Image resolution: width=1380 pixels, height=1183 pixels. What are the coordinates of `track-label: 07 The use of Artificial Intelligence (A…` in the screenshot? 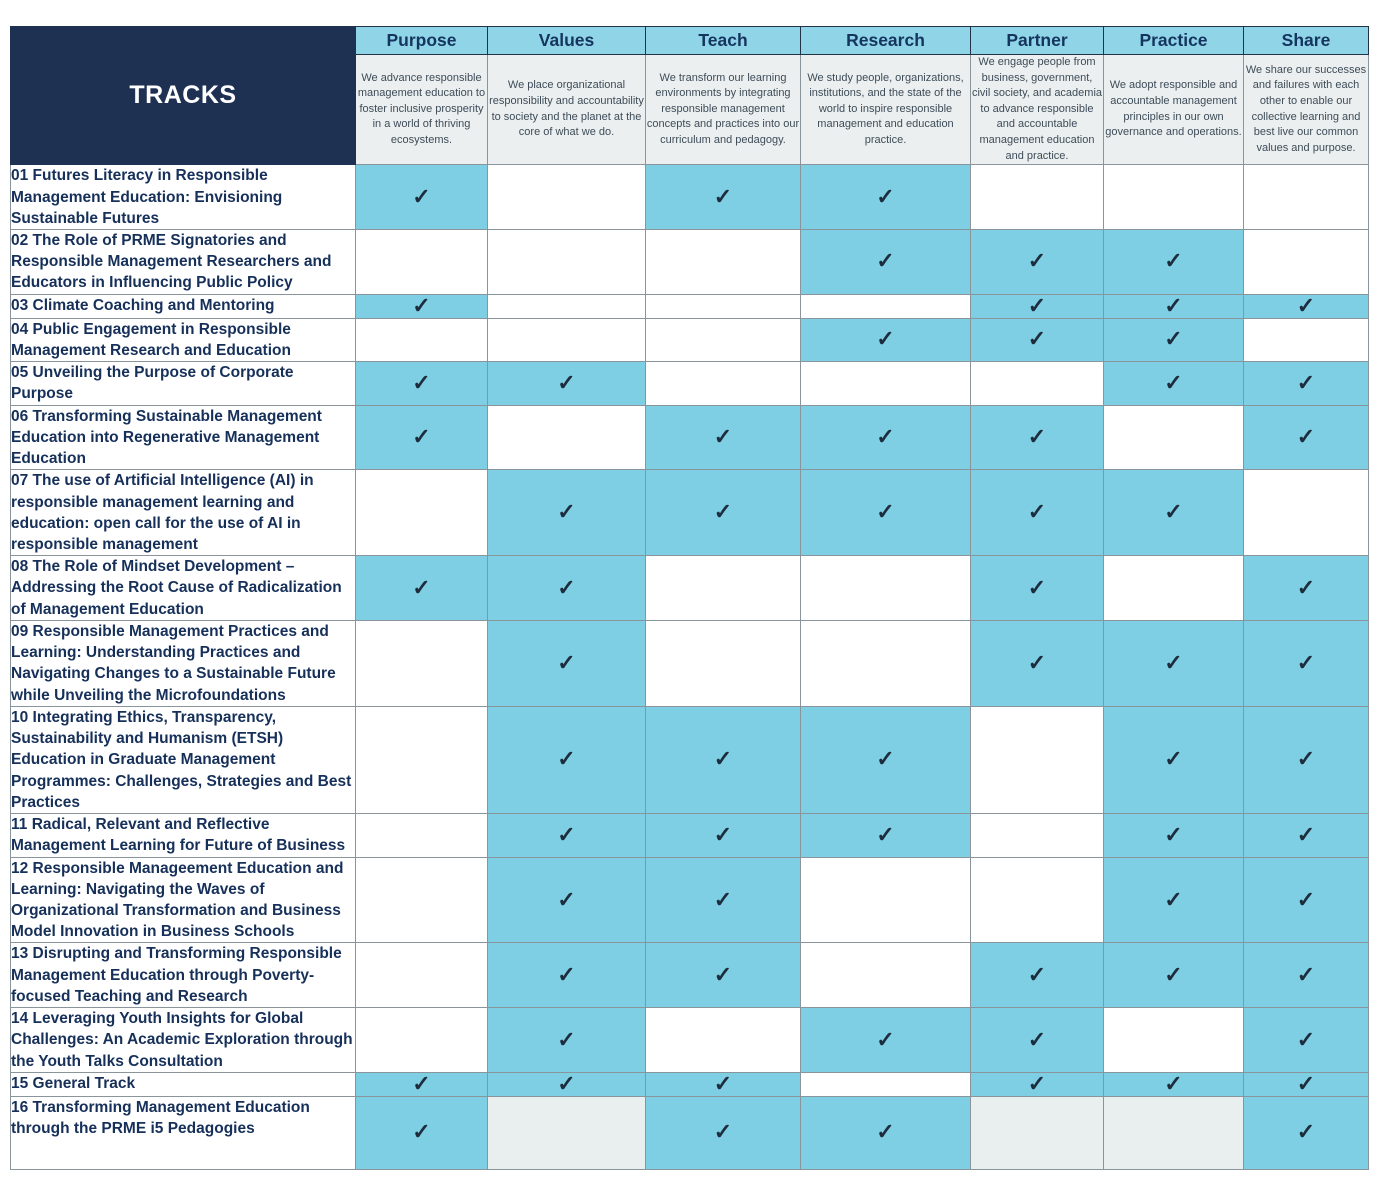 It's located at (183, 513).